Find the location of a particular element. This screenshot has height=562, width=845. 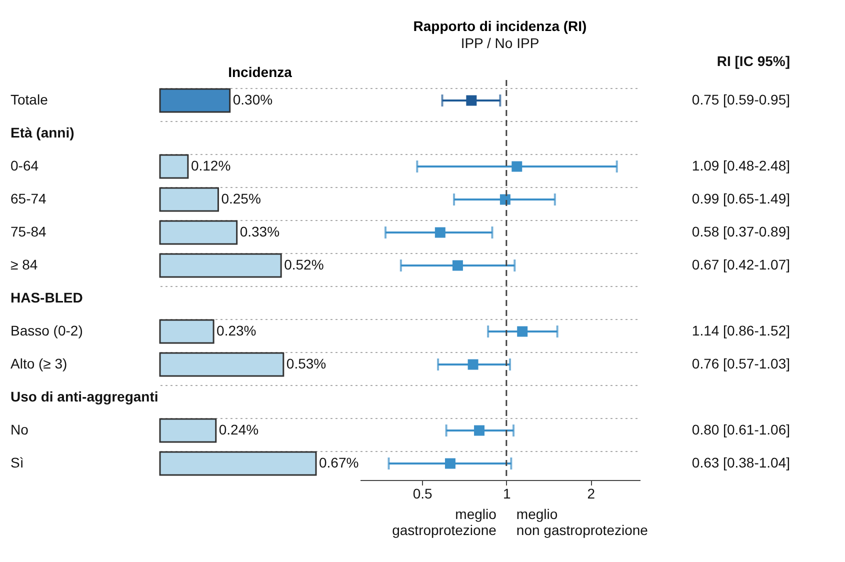

data-label: 0.99 [0.65-1.49] is located at coordinates (741, 198).